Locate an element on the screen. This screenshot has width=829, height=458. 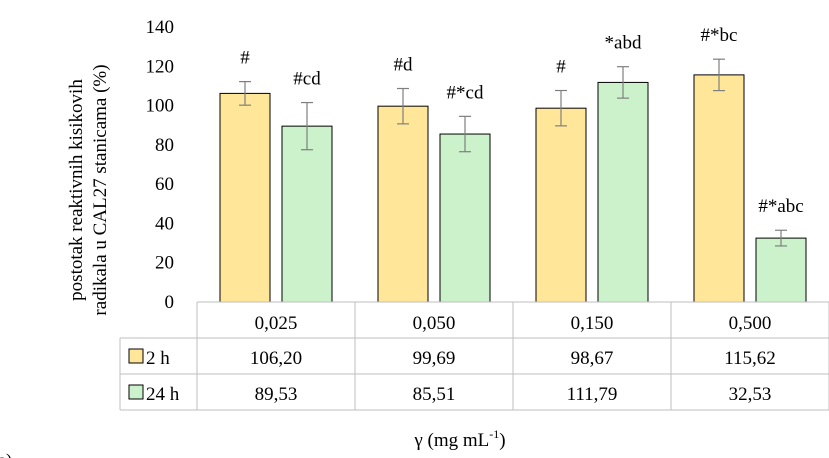
category-label: 0,500 is located at coordinates (750, 323).